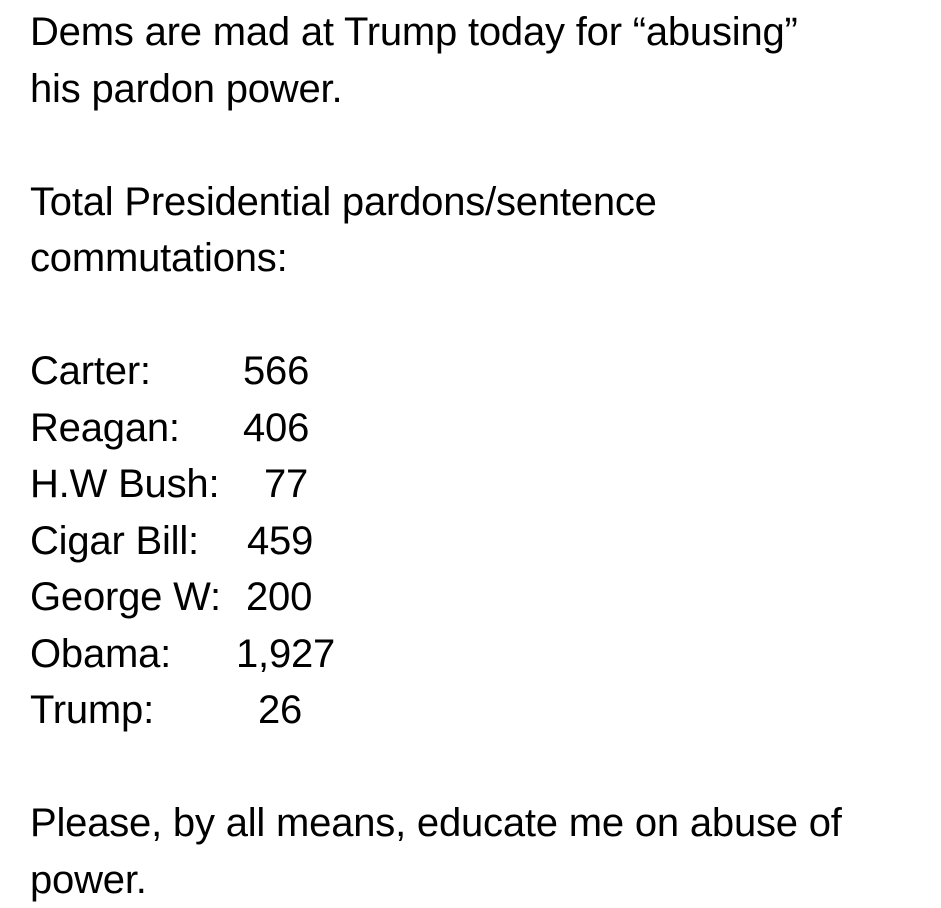  Describe the element at coordinates (480, 428) in the screenshot. I see `pardon-row-reagan: Reagan: 406` at that location.